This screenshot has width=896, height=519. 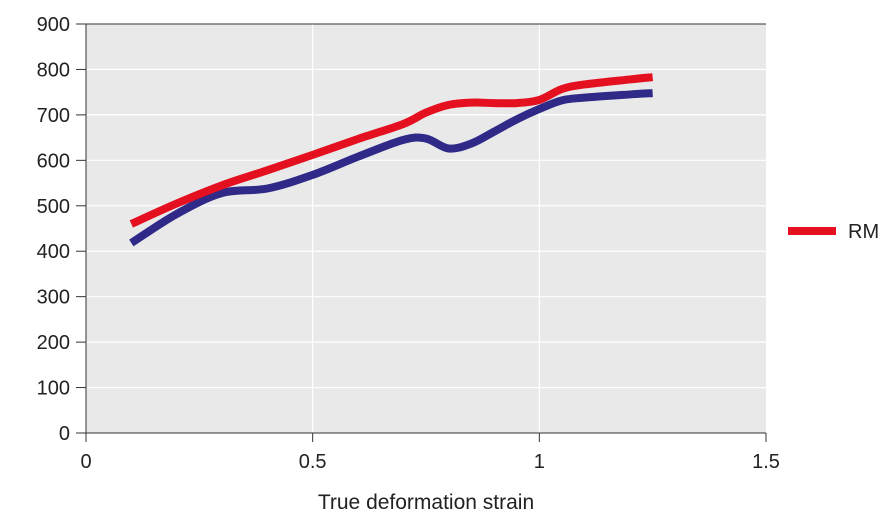 I want to click on y-tick-label: 400, so click(x=53, y=252).